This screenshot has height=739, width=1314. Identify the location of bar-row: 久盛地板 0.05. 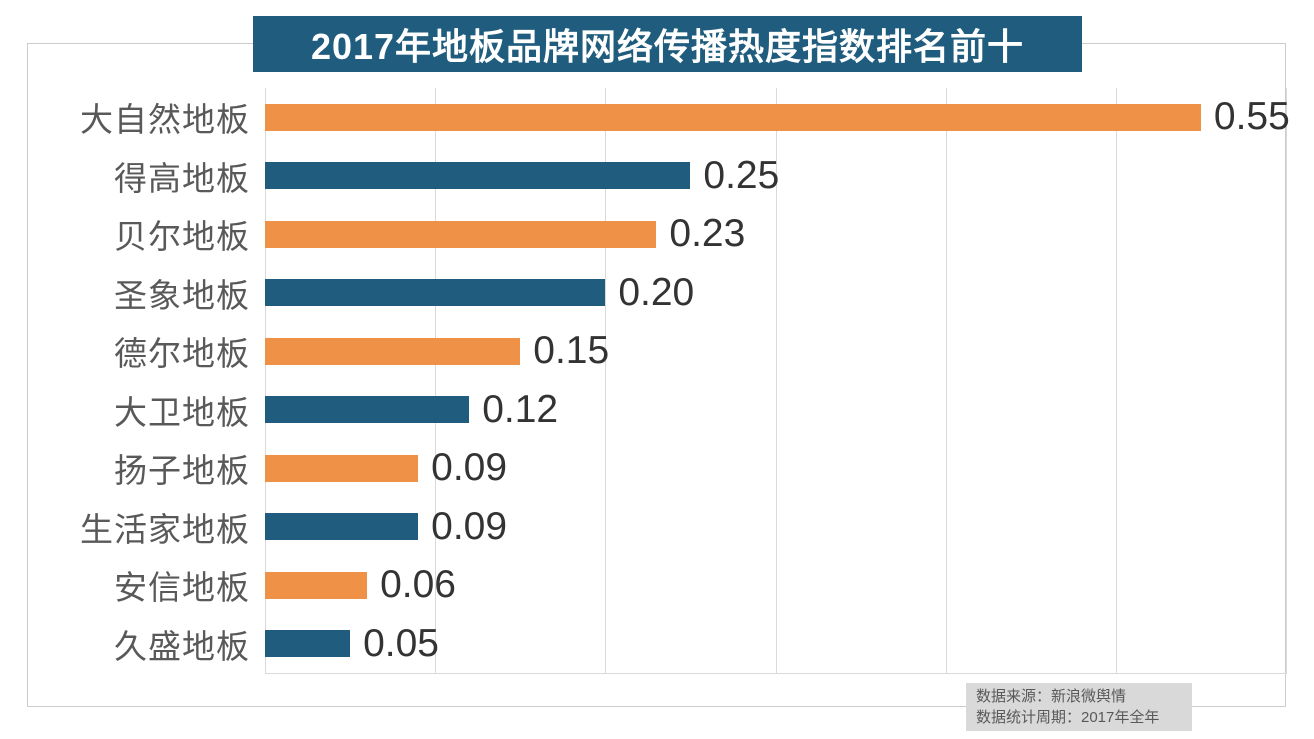
(657, 644).